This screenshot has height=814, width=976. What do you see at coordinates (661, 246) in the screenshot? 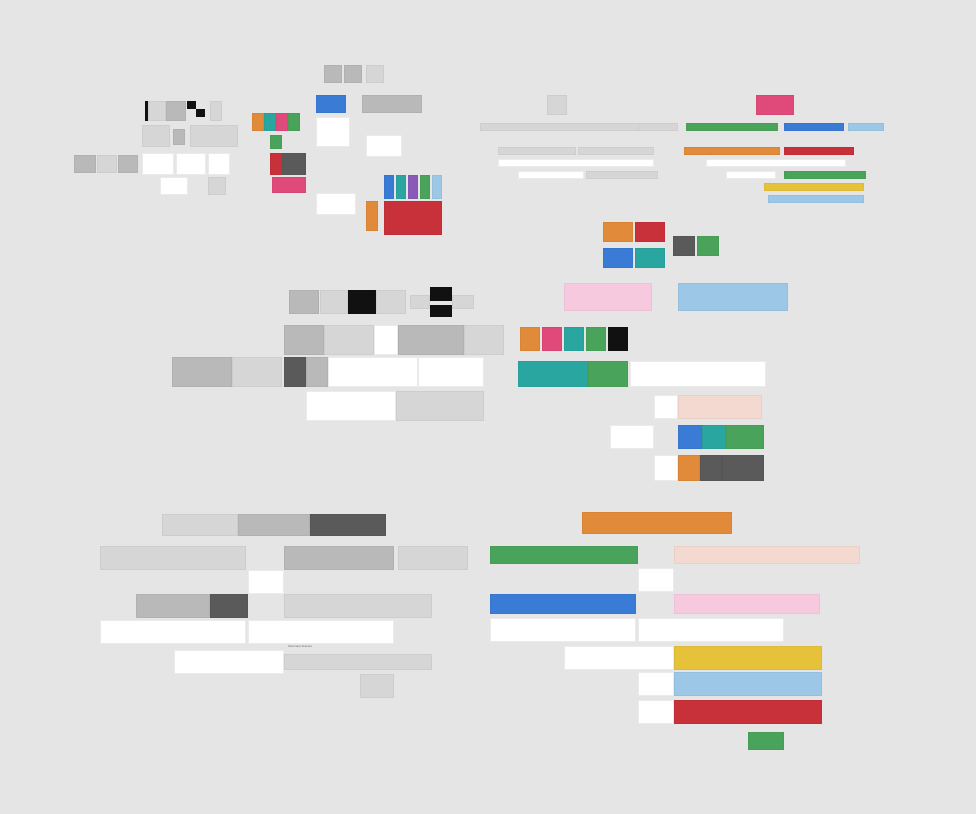
I see `frame-group-center-right-small` at bounding box center [661, 246].